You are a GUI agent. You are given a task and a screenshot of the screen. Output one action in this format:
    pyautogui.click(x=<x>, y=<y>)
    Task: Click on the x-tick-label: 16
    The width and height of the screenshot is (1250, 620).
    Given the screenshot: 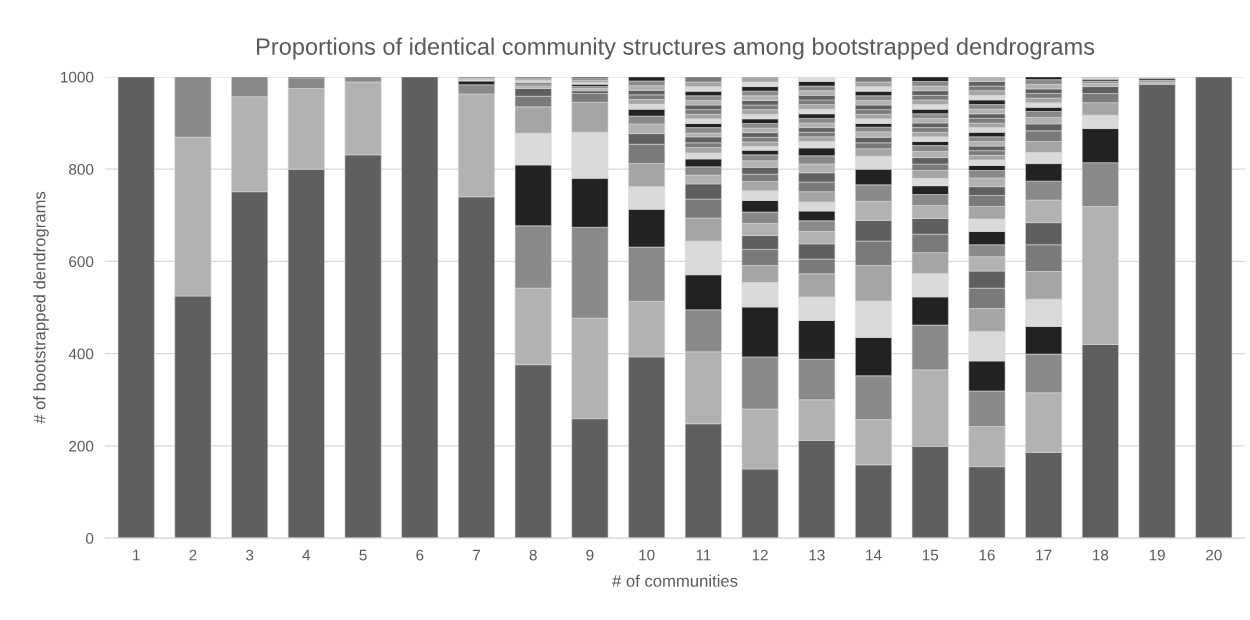 What is the action you would take?
    pyautogui.click(x=987, y=555)
    